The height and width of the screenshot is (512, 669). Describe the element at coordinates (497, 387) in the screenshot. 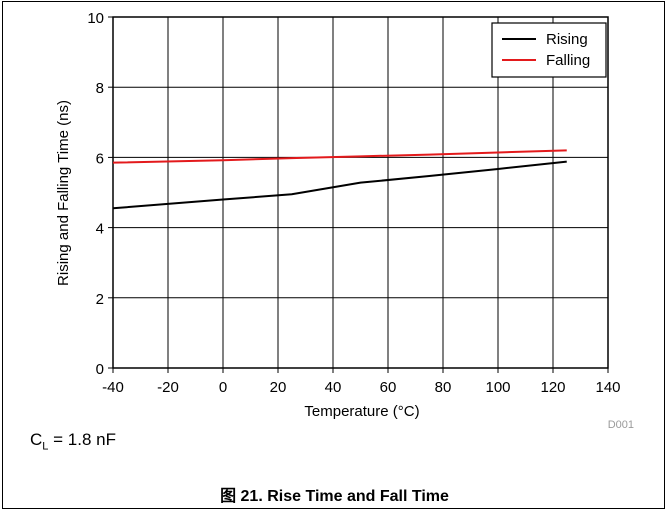

I see `x-tick-label: 100` at that location.